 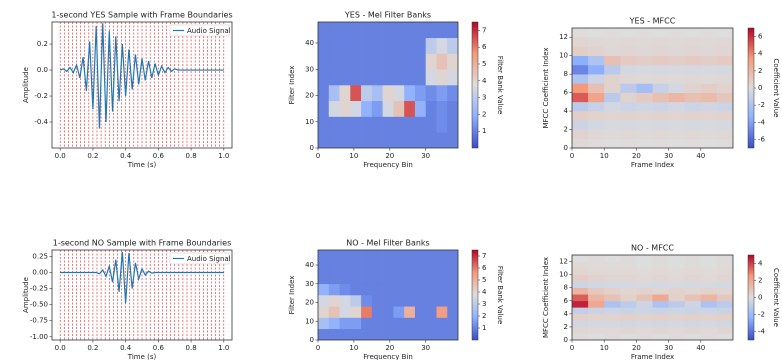 What do you see at coordinates (353, 156) in the screenshot?
I see `x-tick-label: 10` at bounding box center [353, 156].